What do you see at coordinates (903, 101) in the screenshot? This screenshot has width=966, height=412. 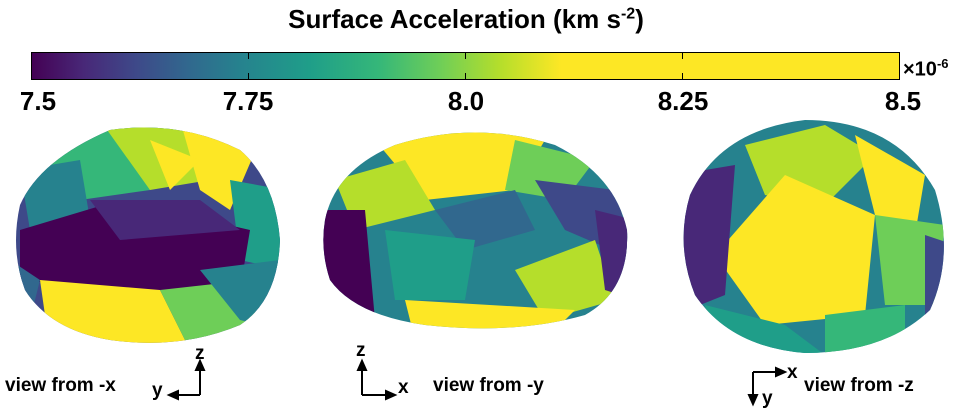 I see `colorbar-tick-label: 8.5` at bounding box center [903, 101].